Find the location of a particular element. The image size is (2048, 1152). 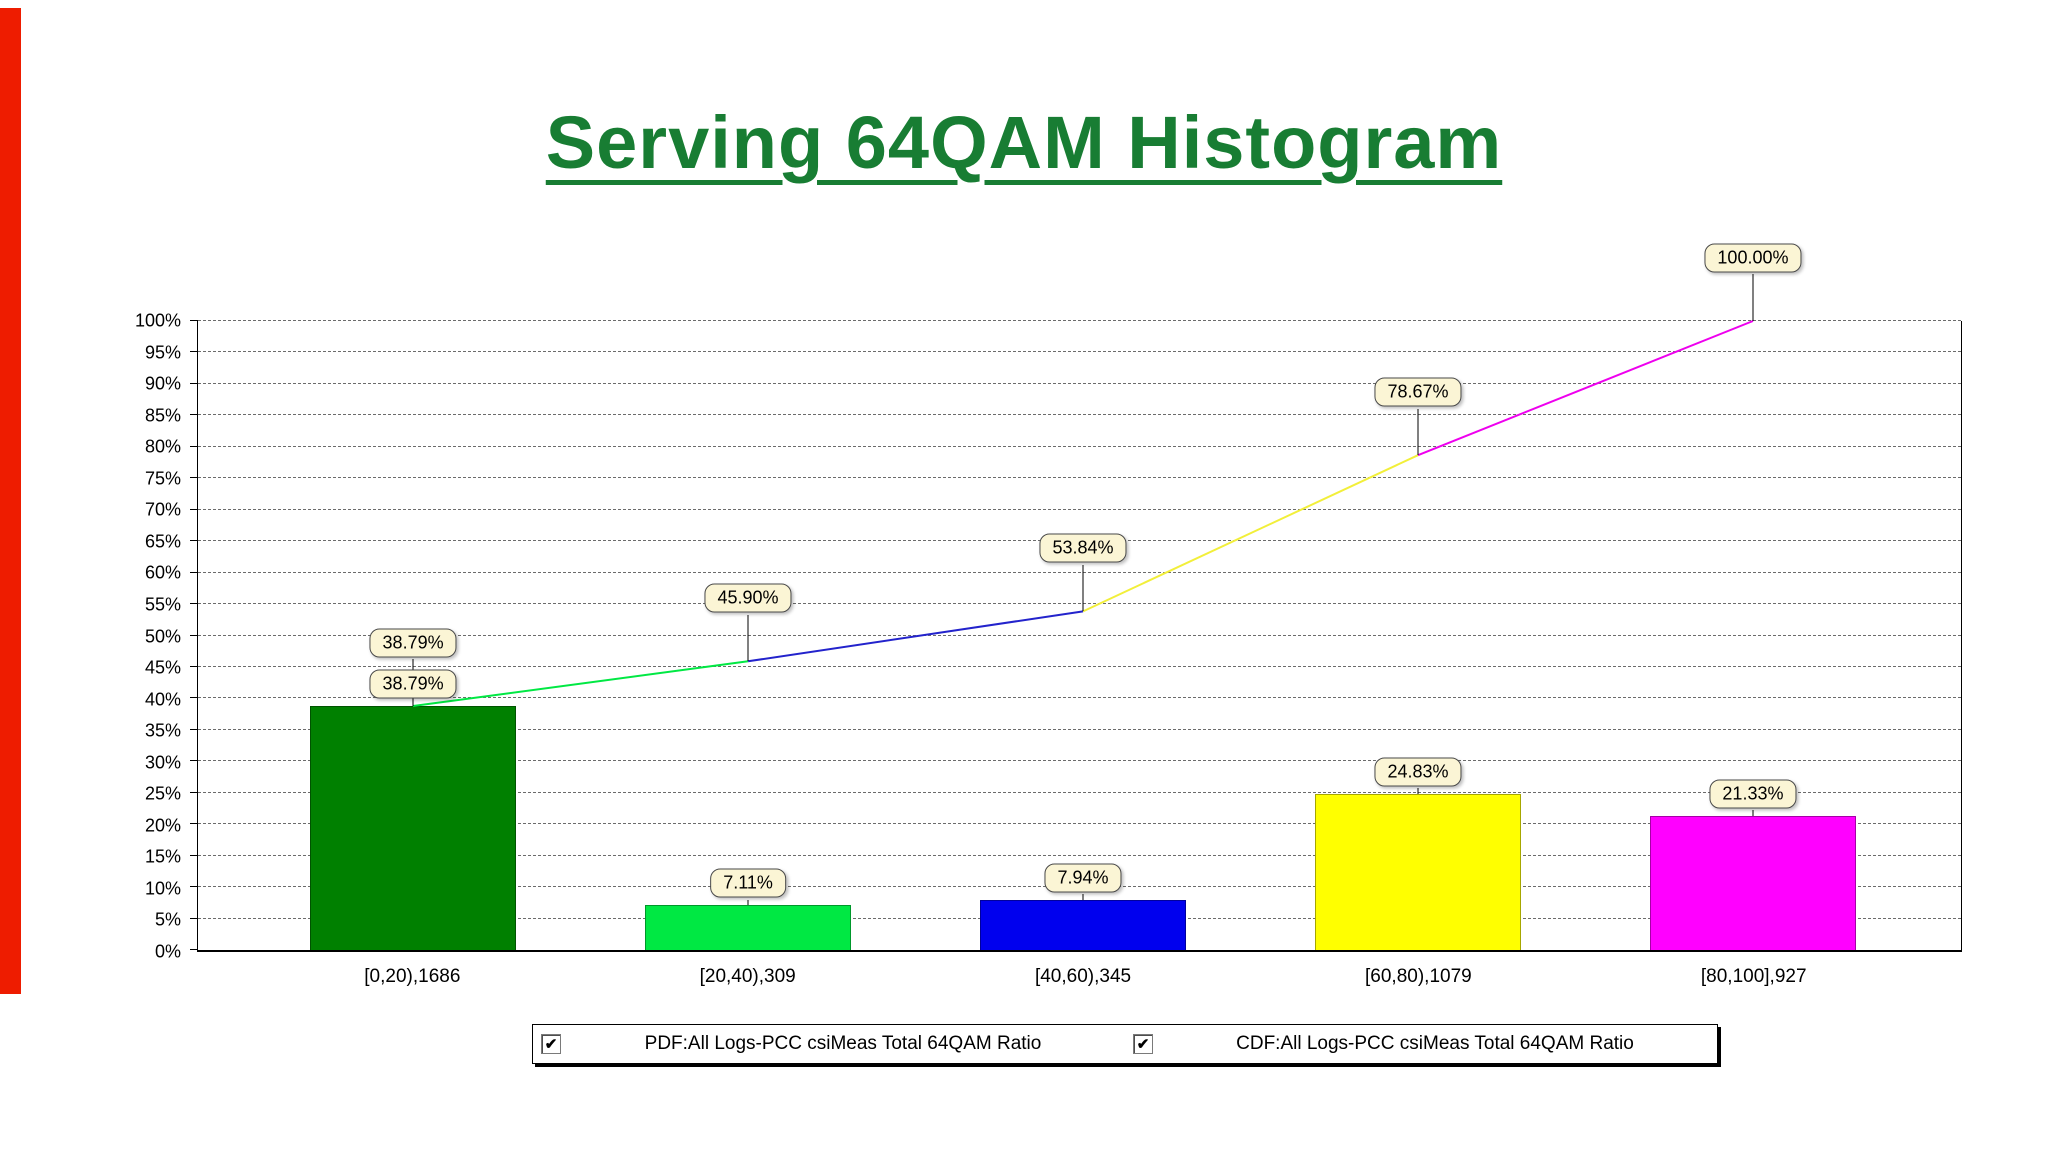

pdf-value-callout: 7.94% is located at coordinates (1083, 878).